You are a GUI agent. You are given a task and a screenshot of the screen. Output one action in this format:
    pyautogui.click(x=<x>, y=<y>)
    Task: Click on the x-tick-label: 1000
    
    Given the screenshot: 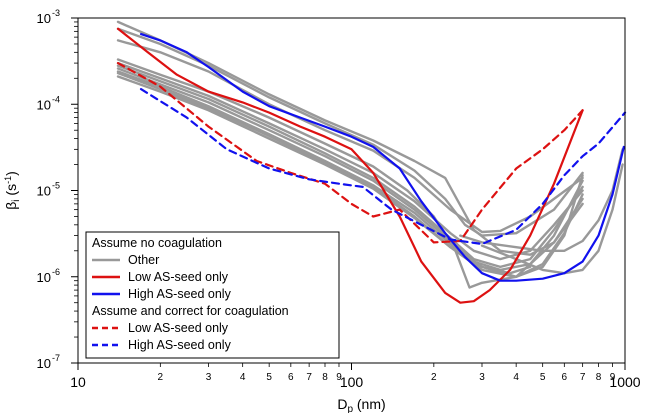 What is the action you would take?
    pyautogui.click(x=624, y=382)
    